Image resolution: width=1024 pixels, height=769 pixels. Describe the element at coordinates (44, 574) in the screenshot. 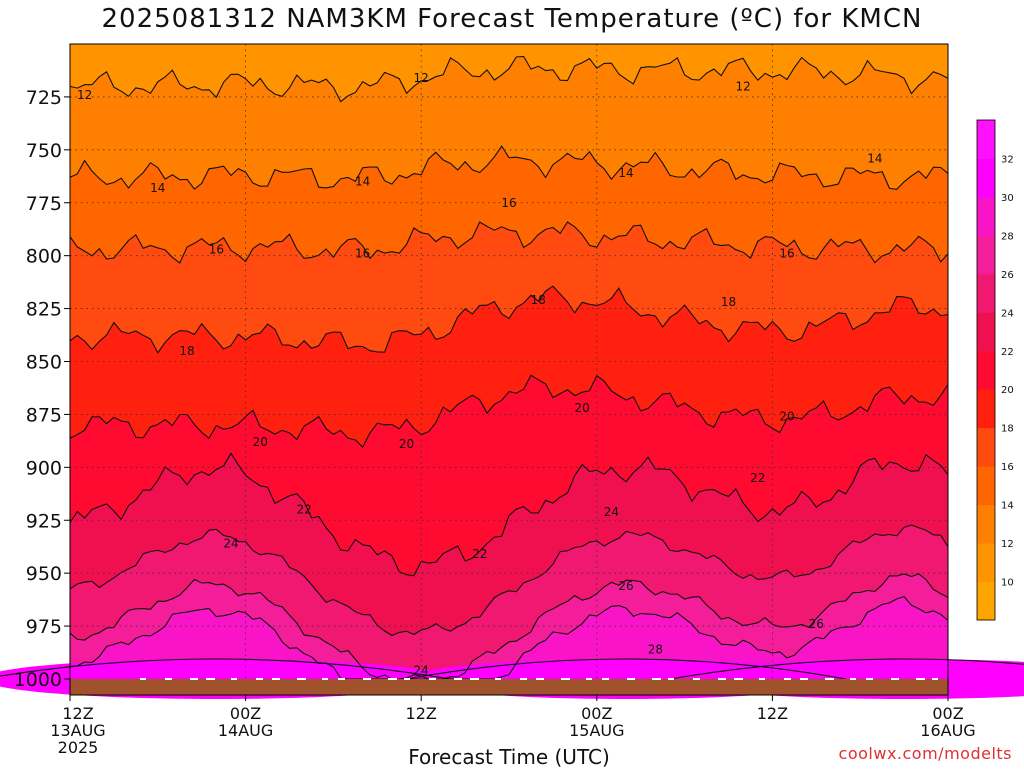

I see `y-tick-label: 950` at that location.